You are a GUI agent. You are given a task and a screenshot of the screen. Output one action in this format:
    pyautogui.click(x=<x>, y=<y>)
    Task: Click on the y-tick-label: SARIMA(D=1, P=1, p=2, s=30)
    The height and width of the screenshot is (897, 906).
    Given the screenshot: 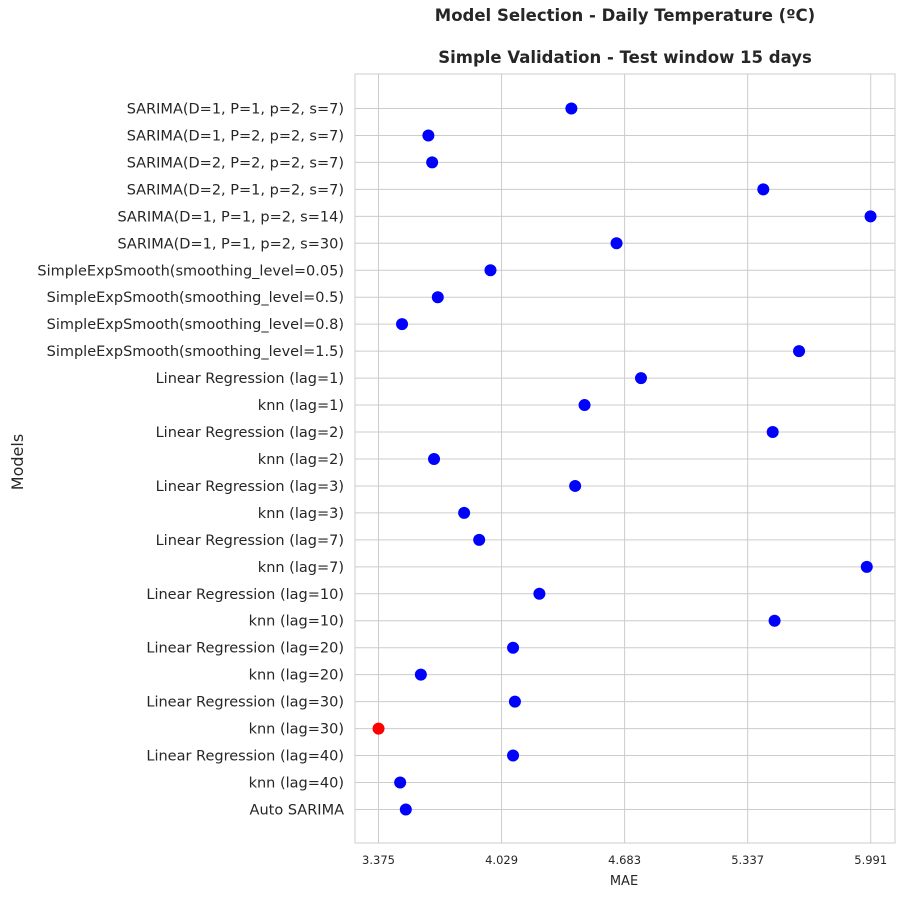 What is the action you would take?
    pyautogui.click(x=230, y=244)
    